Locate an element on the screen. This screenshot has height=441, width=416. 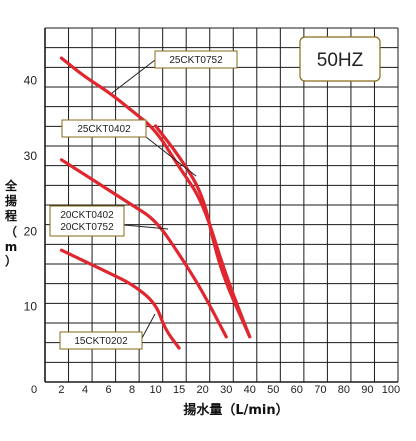
callout-25ckt0752-box is located at coordinates (196, 59).